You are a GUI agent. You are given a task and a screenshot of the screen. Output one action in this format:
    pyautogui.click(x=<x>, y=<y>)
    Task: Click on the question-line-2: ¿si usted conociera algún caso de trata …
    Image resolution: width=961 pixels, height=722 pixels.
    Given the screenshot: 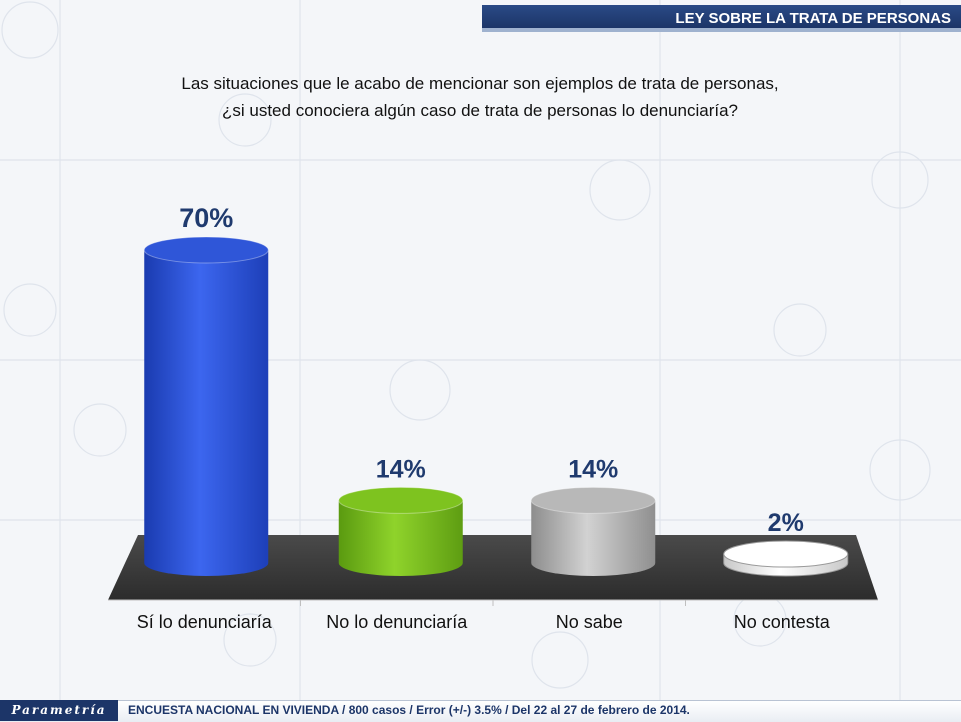 What is the action you would take?
    pyautogui.click(x=480, y=110)
    